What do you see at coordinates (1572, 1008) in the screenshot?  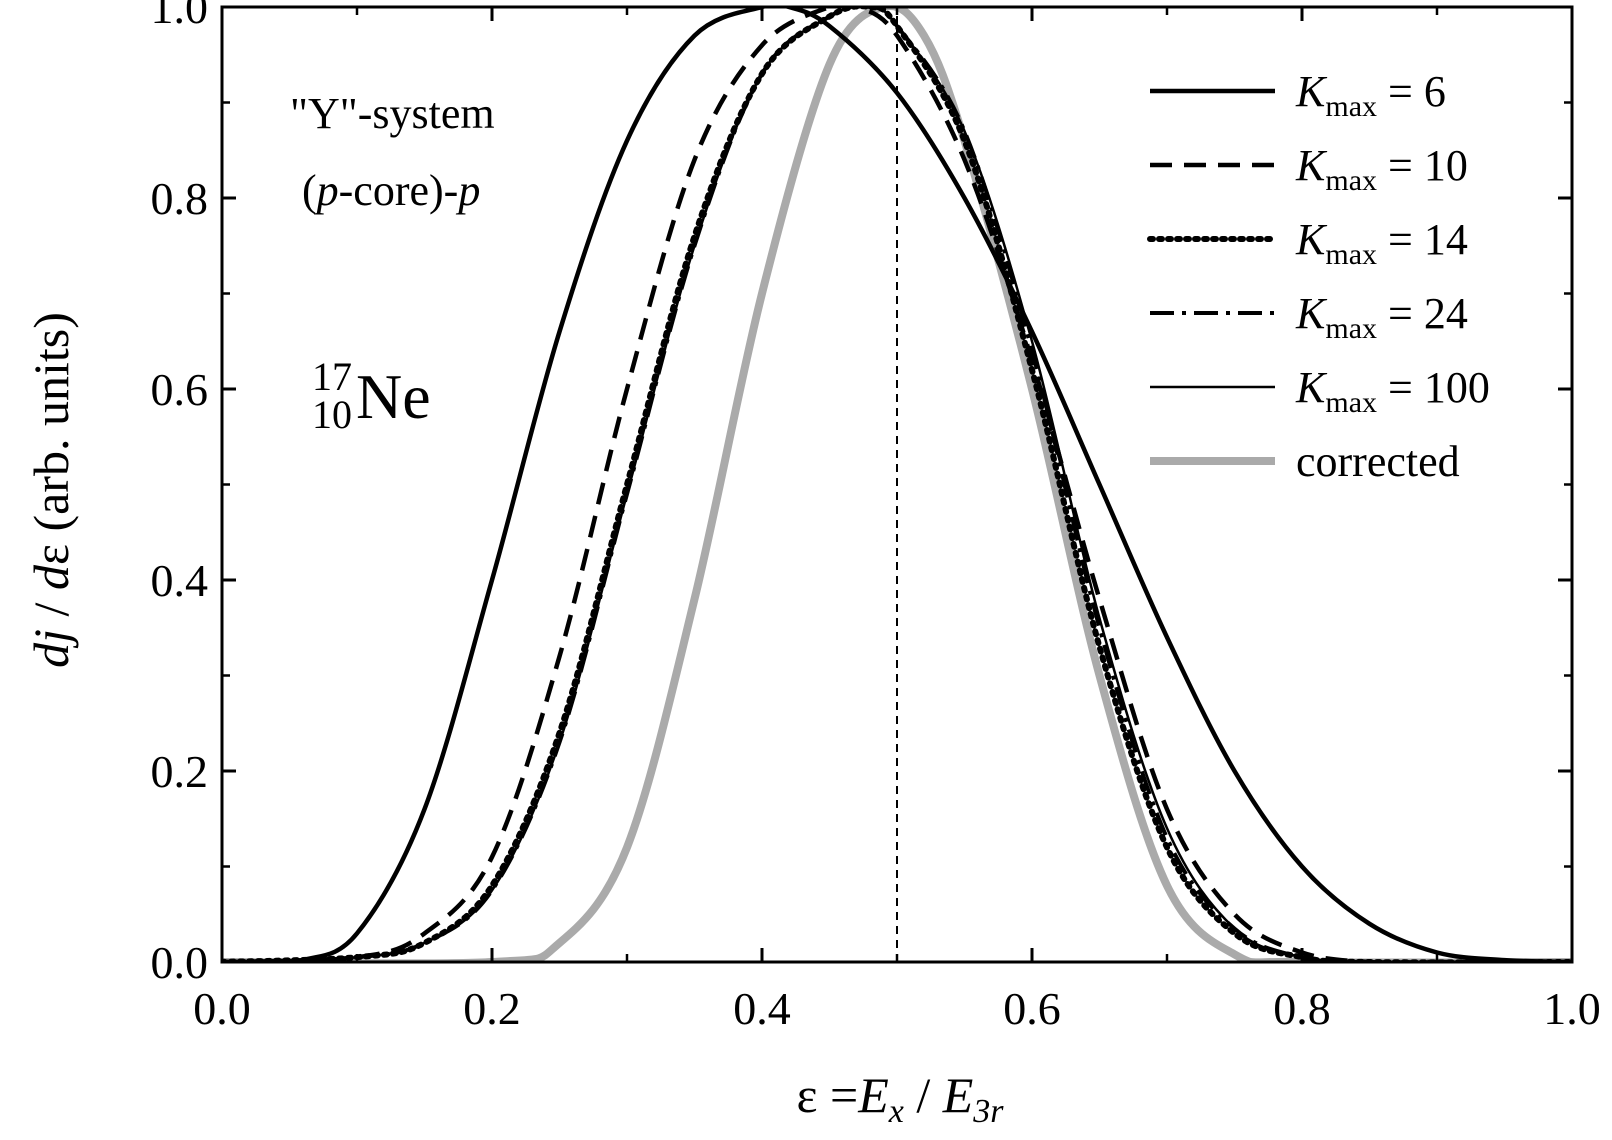 I see `x-tick-label: 1.0` at bounding box center [1572, 1008].